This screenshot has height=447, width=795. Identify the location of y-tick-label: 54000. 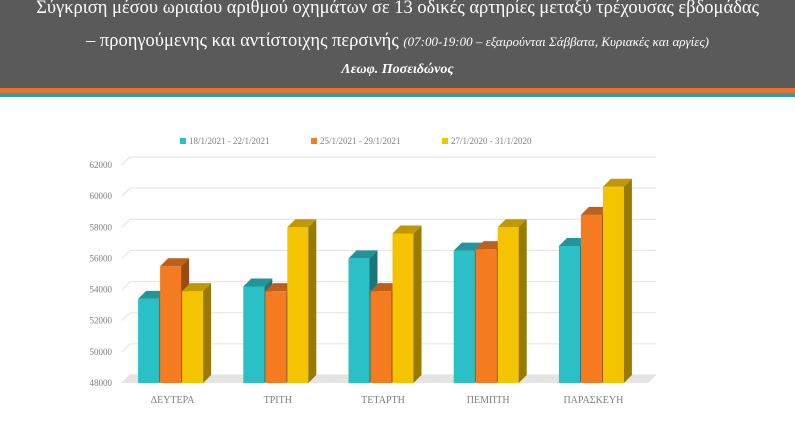
(101, 290).